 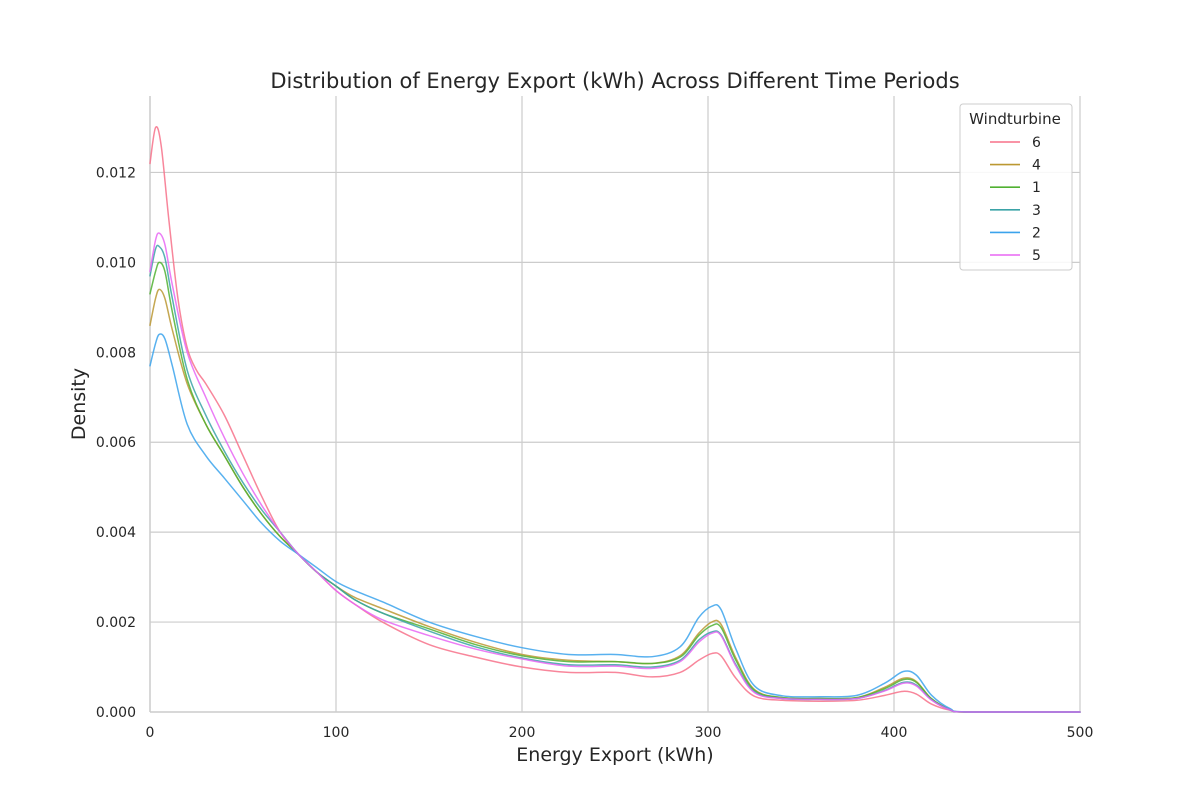 What do you see at coordinates (79, 404) in the screenshot?
I see `y-axis-title: Density` at bounding box center [79, 404].